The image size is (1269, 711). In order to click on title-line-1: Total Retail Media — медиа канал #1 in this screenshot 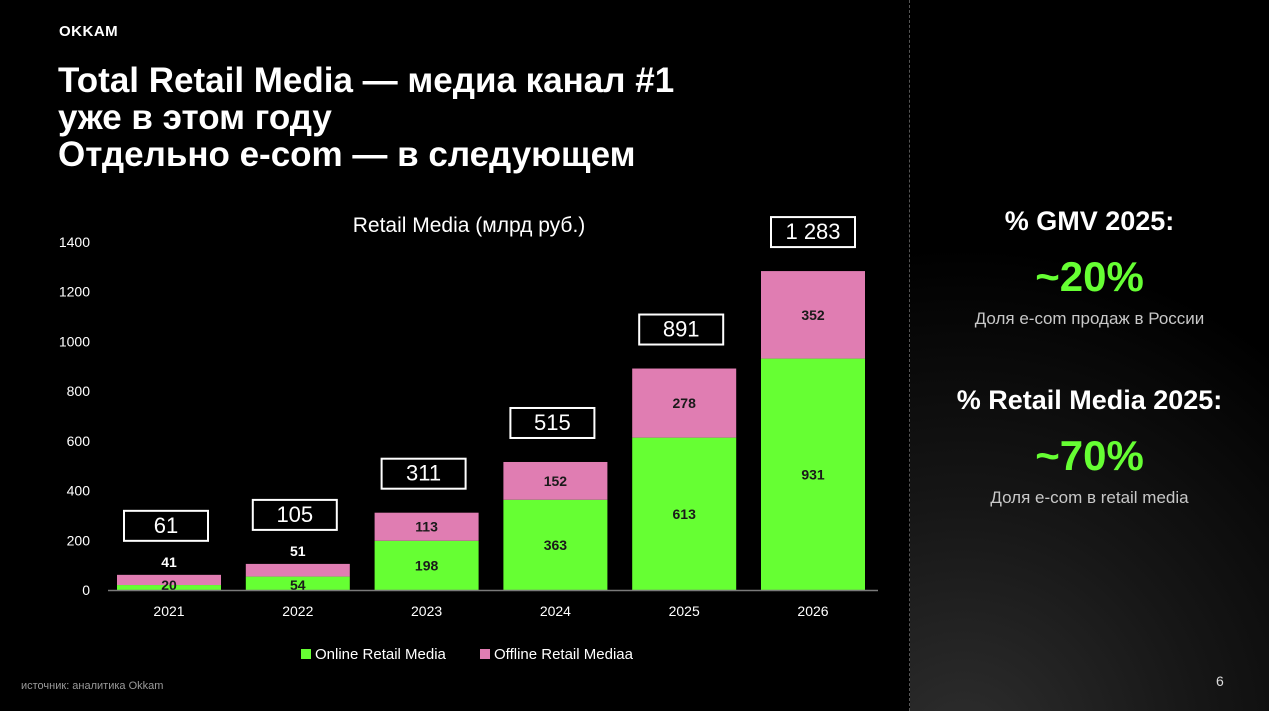, I will do `click(366, 80)`.